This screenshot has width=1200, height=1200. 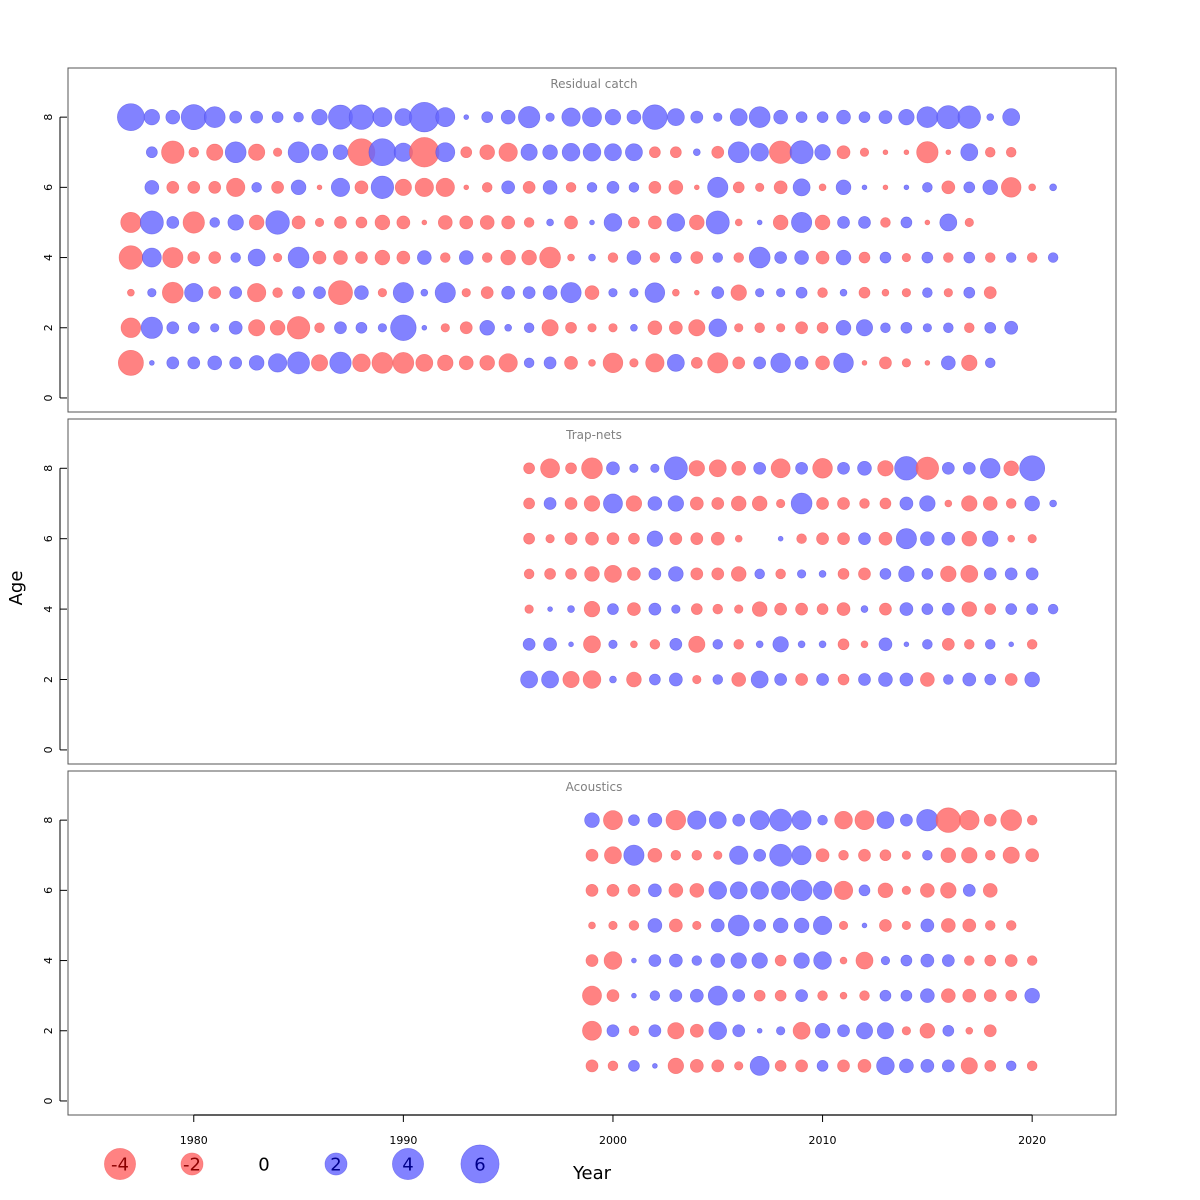 What do you see at coordinates (335, 1164) in the screenshot?
I see `legend-label: 2` at bounding box center [335, 1164].